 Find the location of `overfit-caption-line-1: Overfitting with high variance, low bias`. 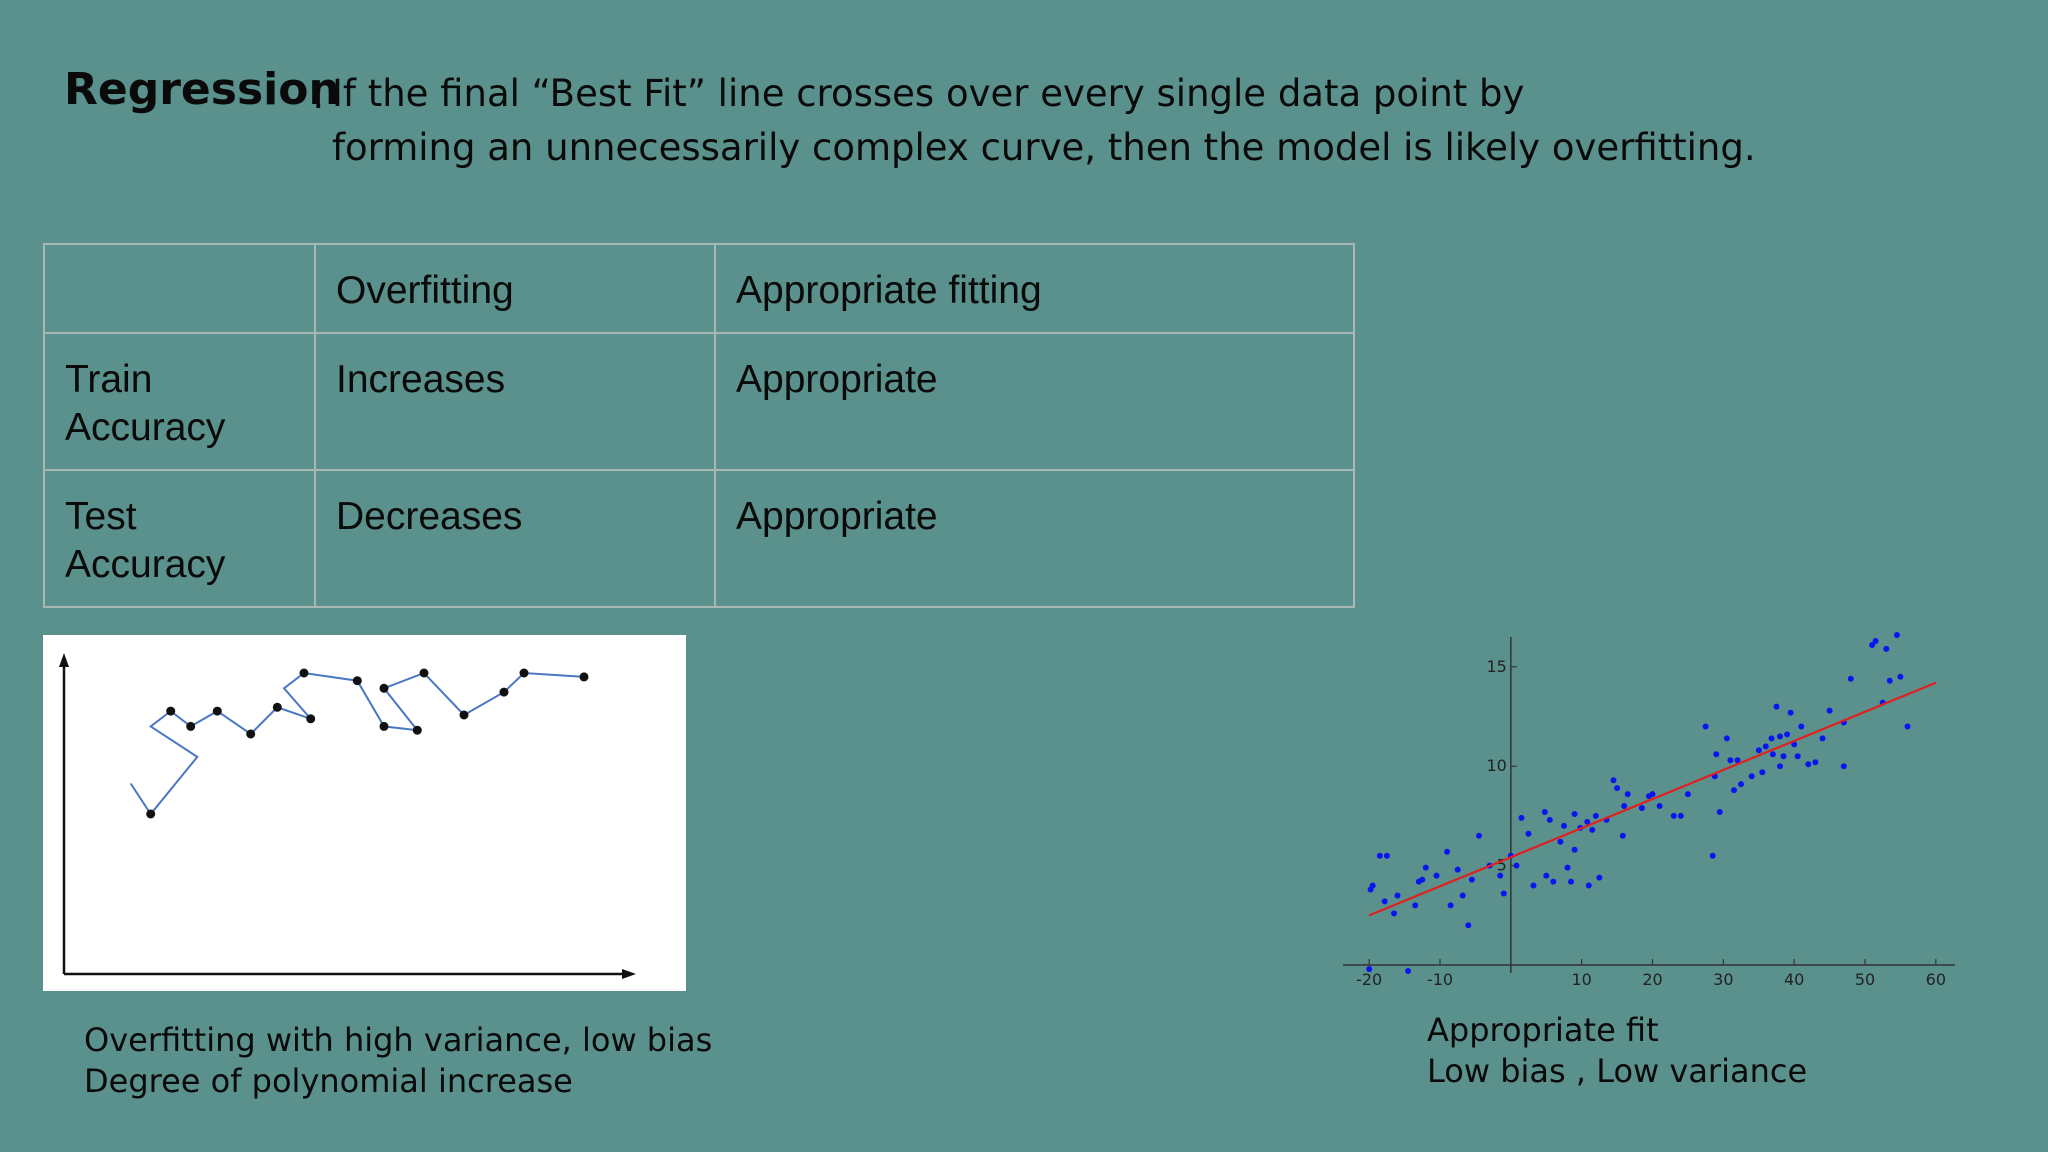

overfit-caption-line-1: Overfitting with high variance, low bias is located at coordinates (398, 1040).